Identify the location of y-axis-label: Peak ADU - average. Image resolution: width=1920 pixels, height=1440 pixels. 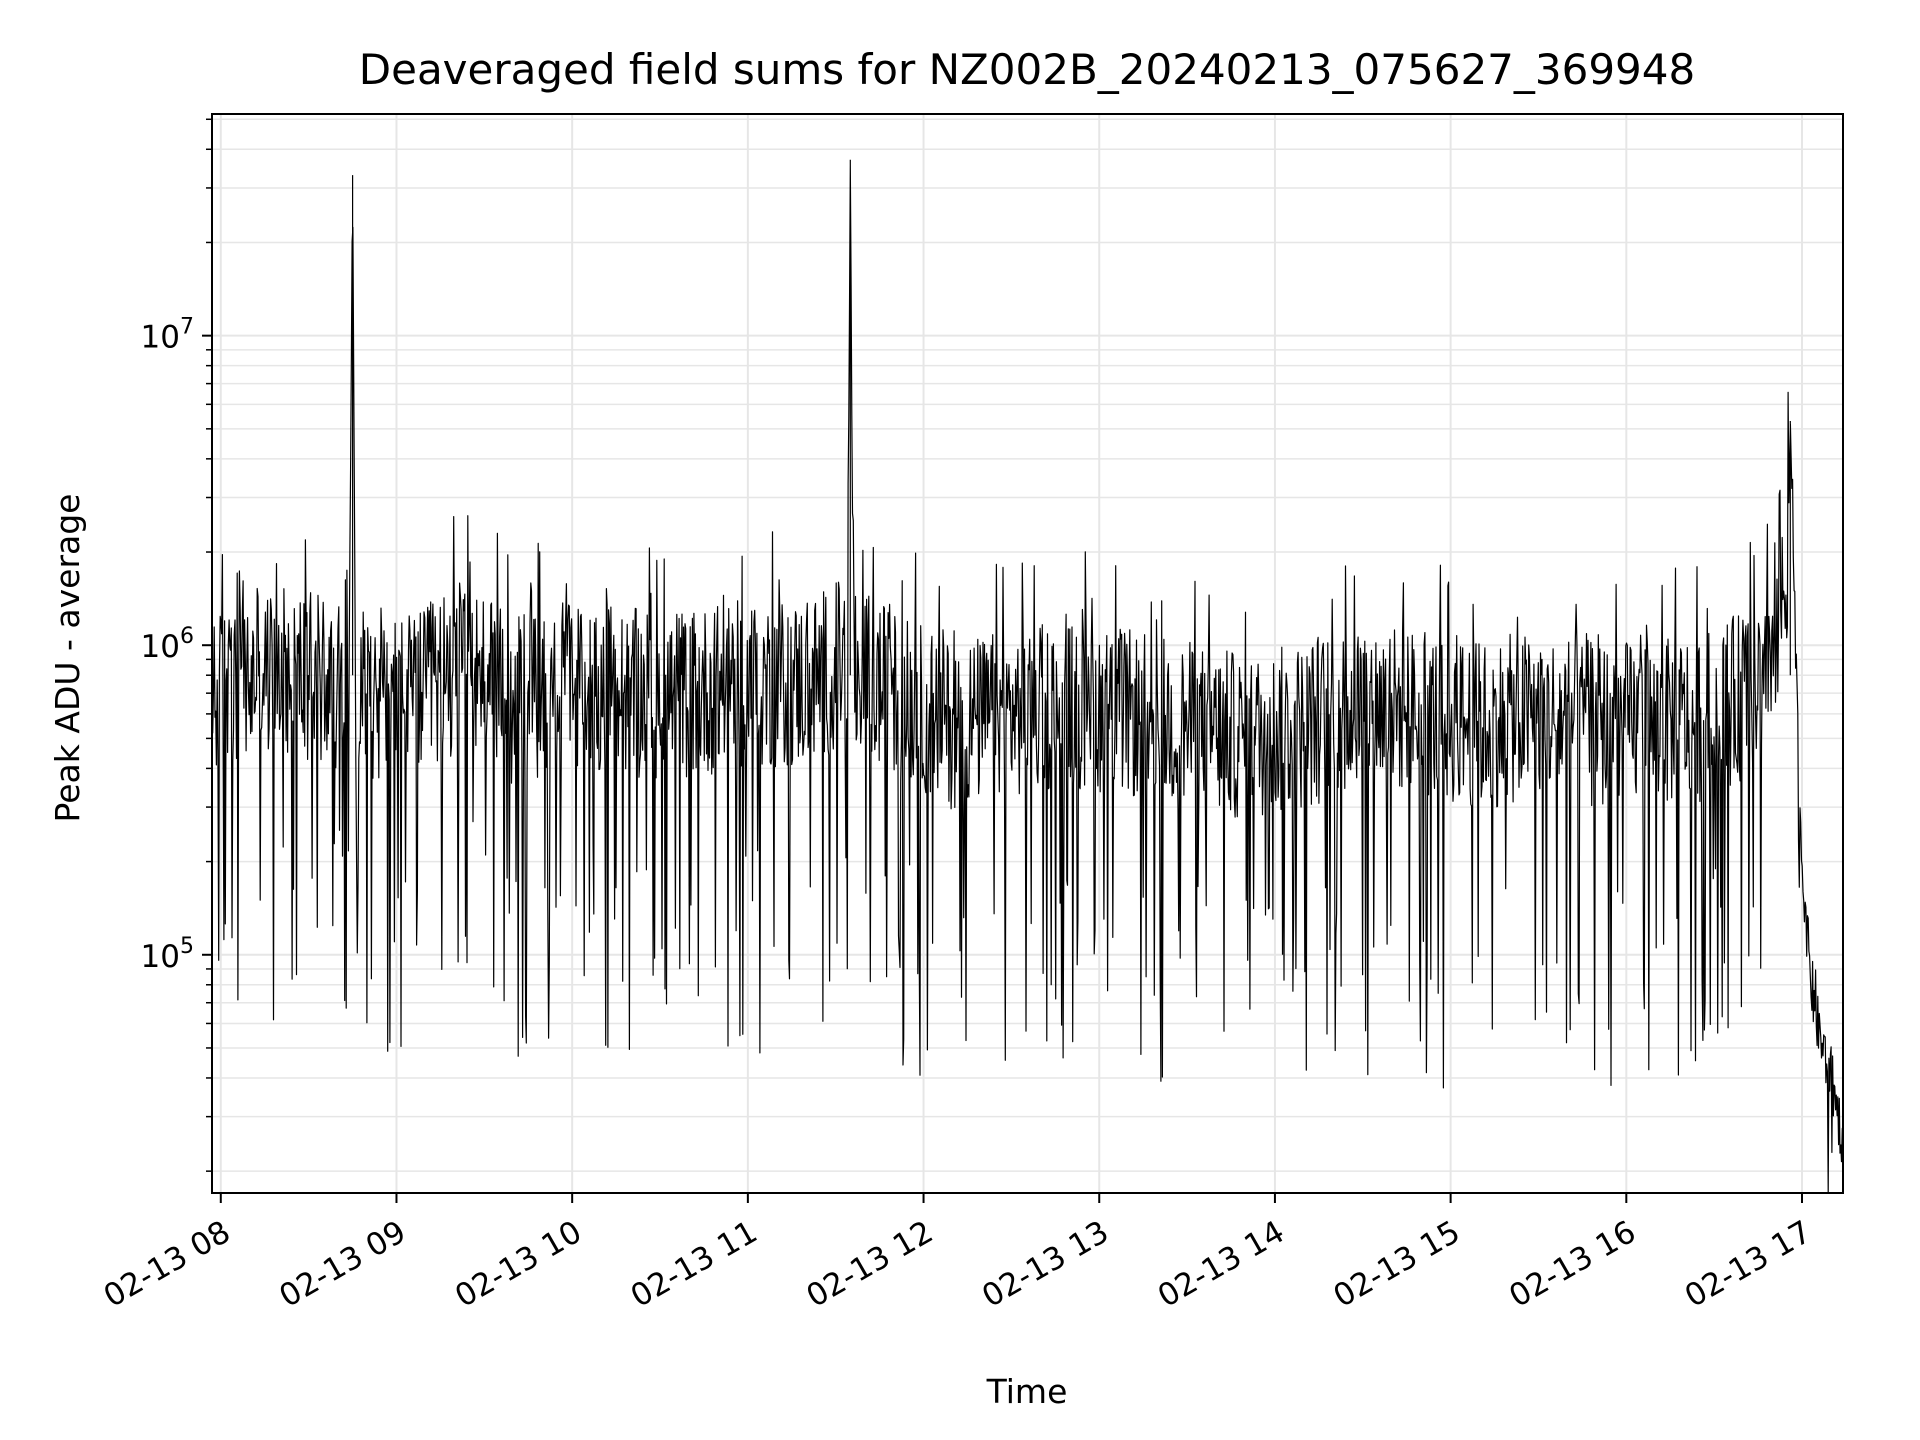
(67, 658).